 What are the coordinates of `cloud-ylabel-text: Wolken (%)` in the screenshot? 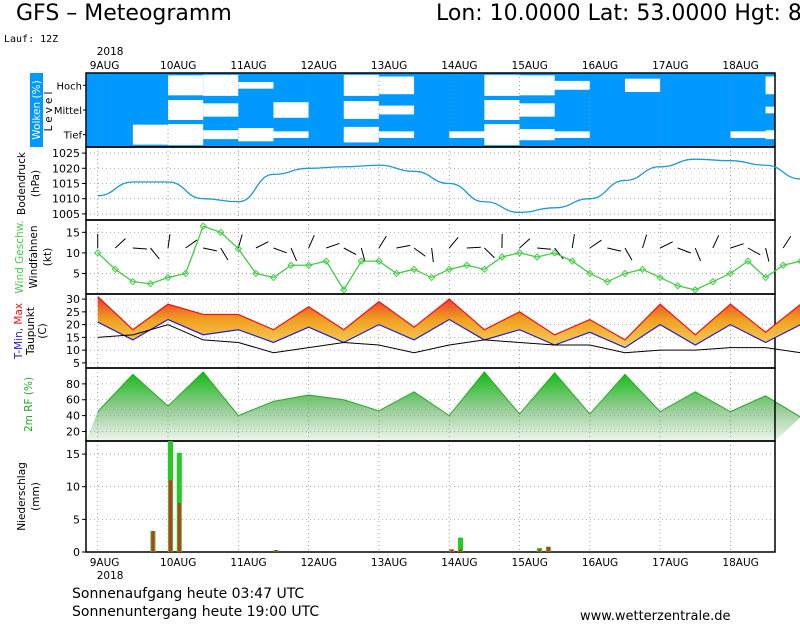 It's located at (37, 109).